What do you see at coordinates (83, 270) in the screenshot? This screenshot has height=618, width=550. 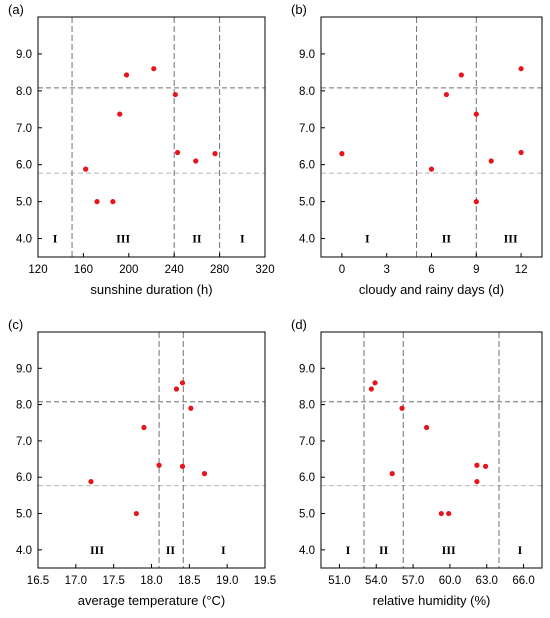 I see `x-tick-label-a-1: 160` at bounding box center [83, 270].